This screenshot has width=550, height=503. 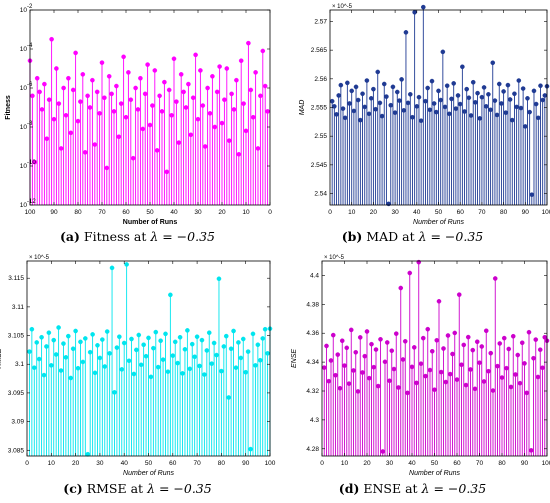 I want to click on x-tick-label: 60, so click(x=457, y=463).